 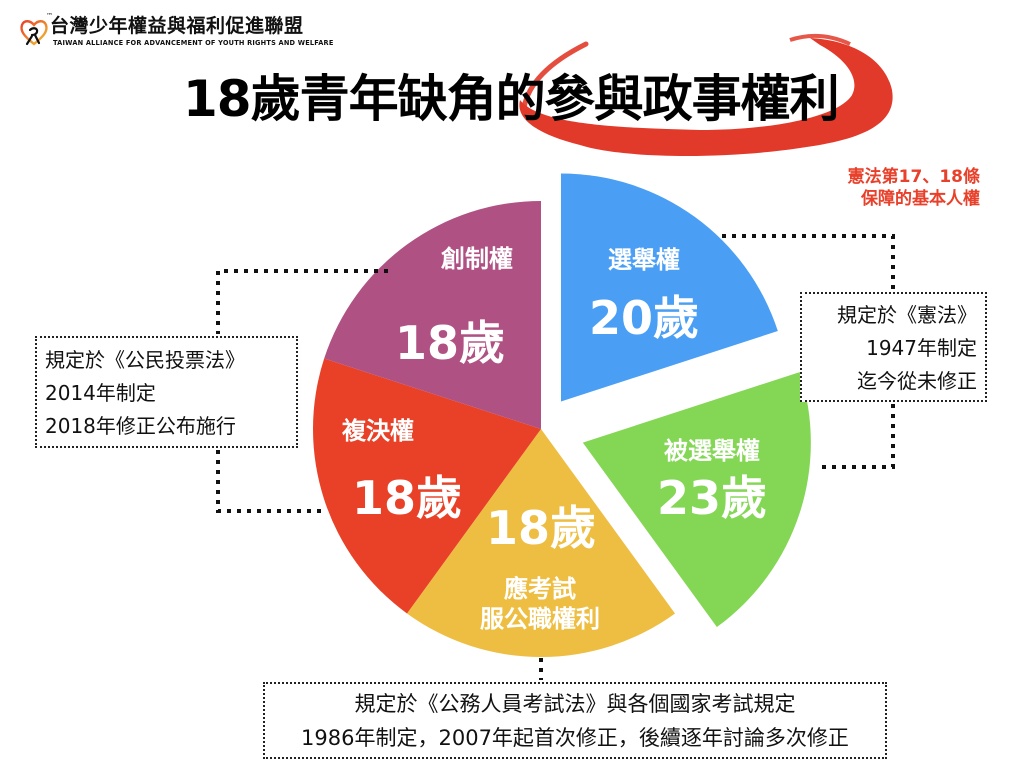 I want to click on slice-voting-right, so click(x=669, y=287).